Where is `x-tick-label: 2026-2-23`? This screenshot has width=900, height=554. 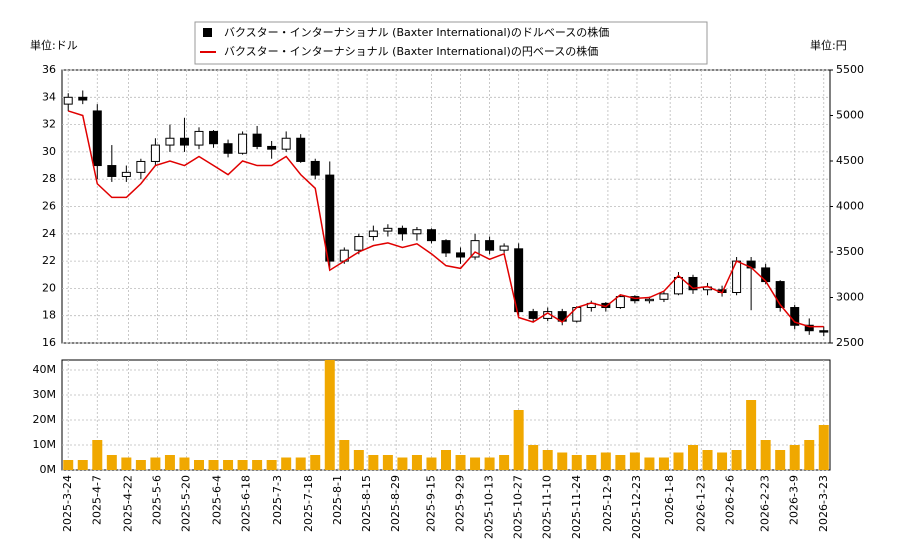
x-tick-label: 2026-2-23 is located at coordinates (765, 503).